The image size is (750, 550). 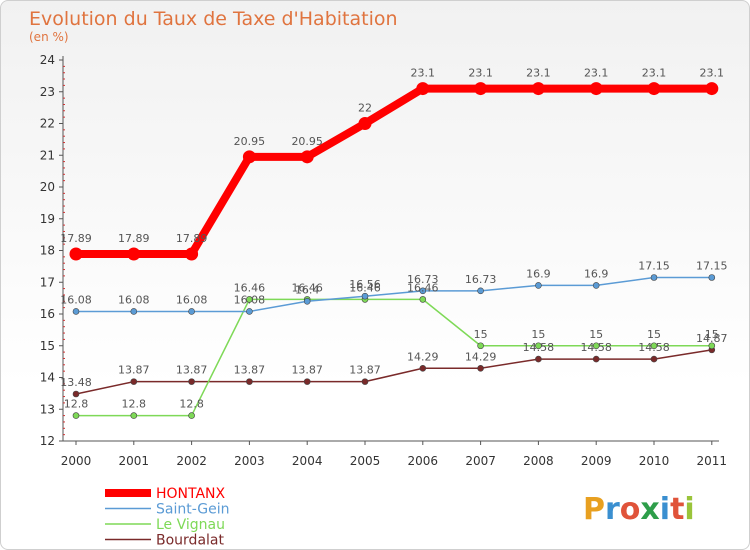 I want to click on brand-letter: x, so click(x=649, y=509).